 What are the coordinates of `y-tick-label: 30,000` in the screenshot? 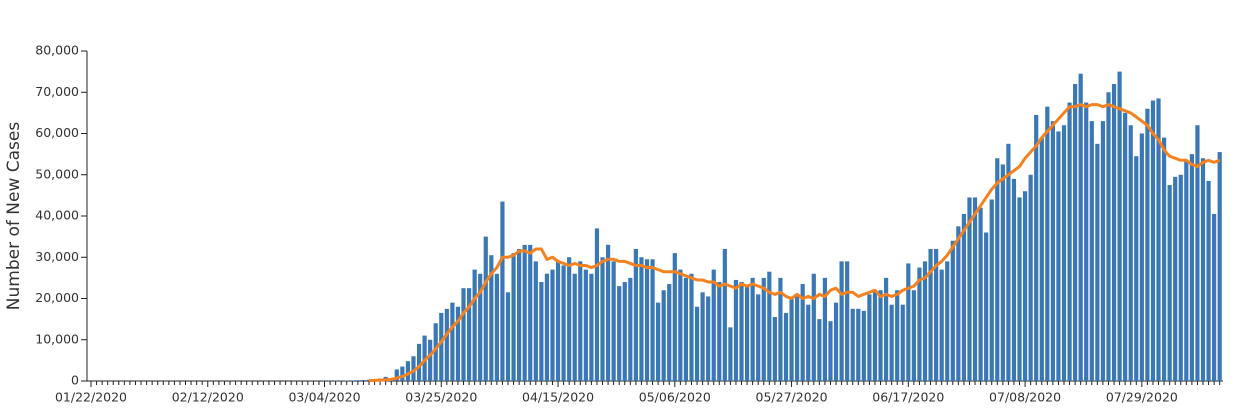 It's located at (57, 256).